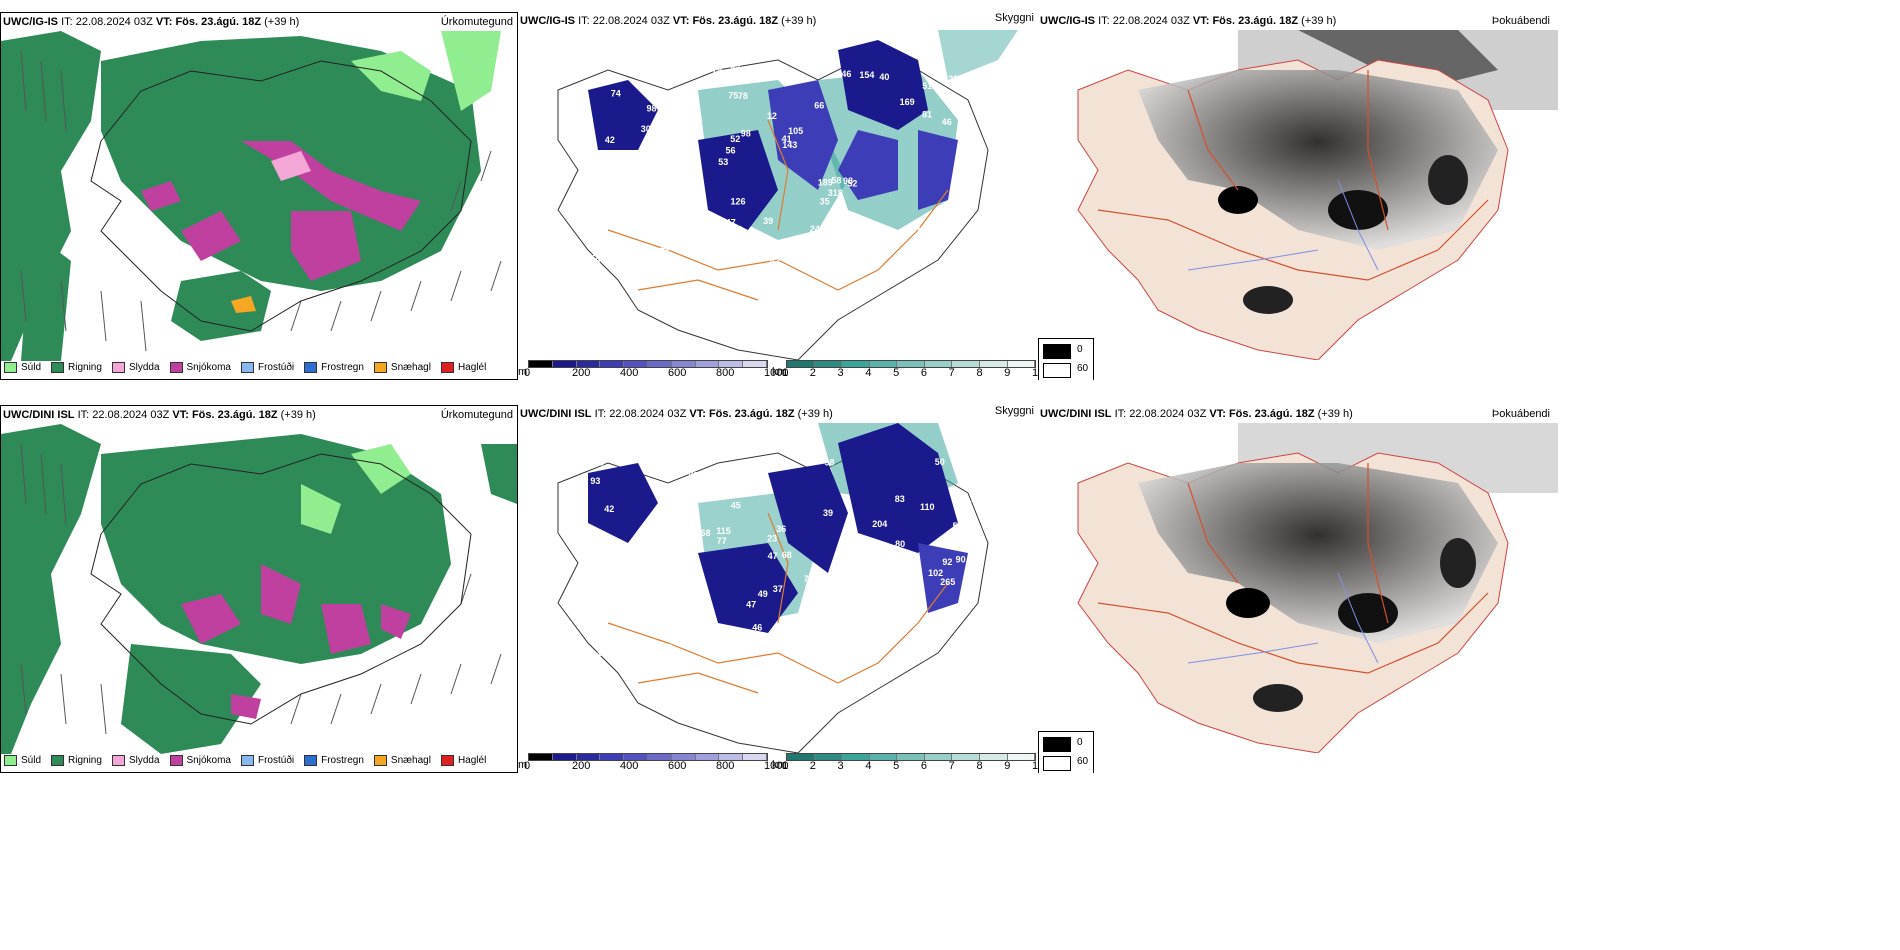 Image resolution: width=1900 pixels, height=950 pixels. What do you see at coordinates (527, 766) in the screenshot?
I see `colorbar-tick-label: 0` at bounding box center [527, 766].